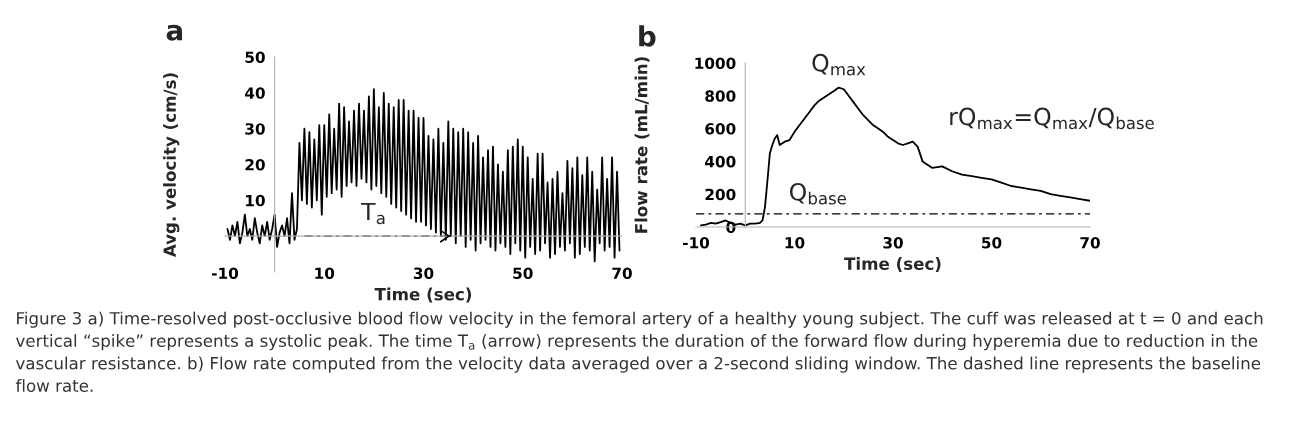 Image resolution: width=1290 pixels, height=424 pixels. Describe the element at coordinates (715, 63) in the screenshot. I see `y-tick-label: 1000` at that location.